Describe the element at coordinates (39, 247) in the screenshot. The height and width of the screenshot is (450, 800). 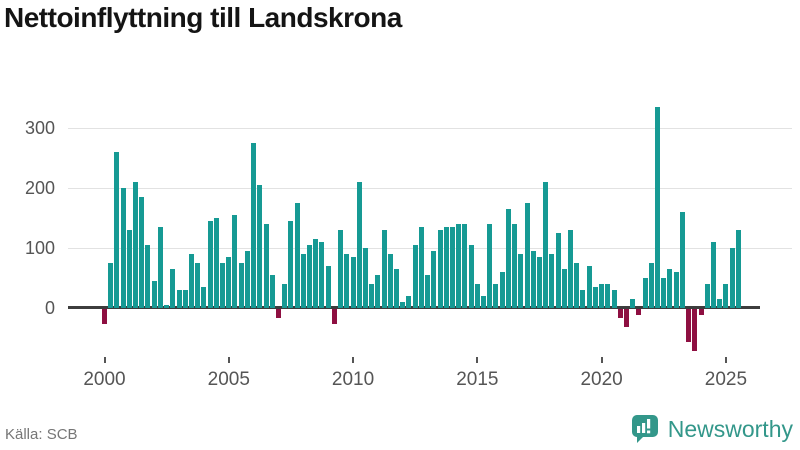
I see `y-axis-label-100: 100` at that location.